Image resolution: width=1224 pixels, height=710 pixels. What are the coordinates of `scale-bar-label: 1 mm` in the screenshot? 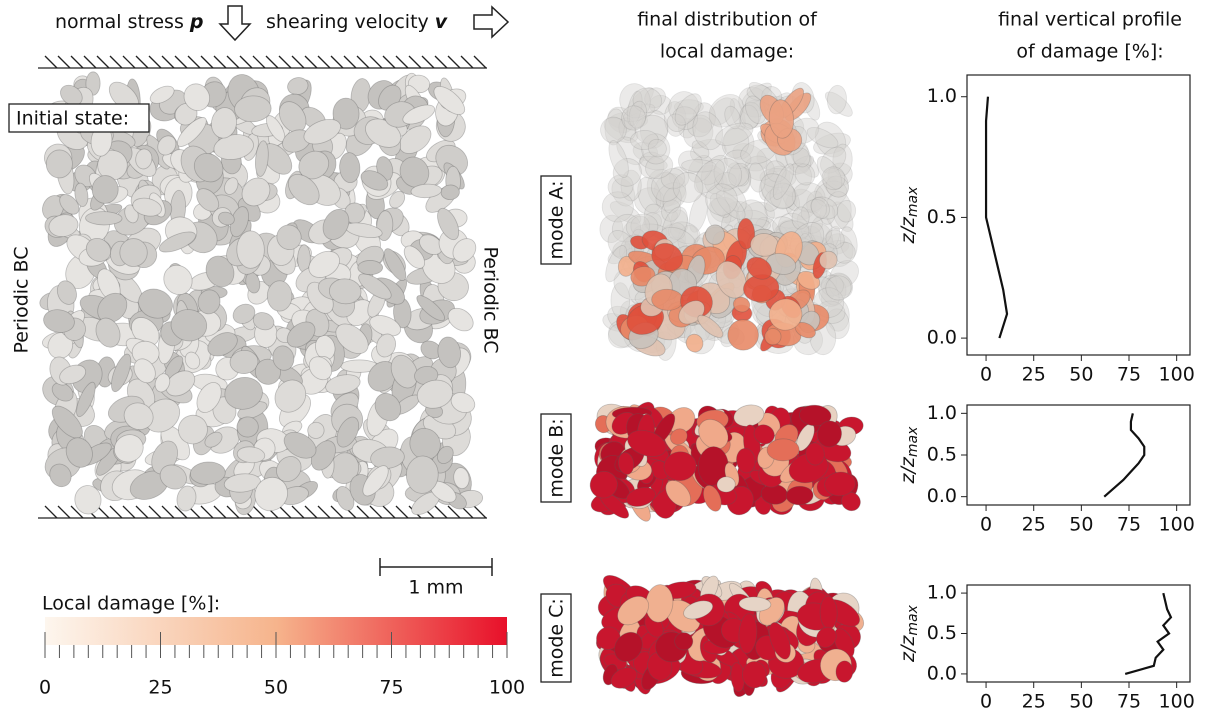 It's located at (435, 588).